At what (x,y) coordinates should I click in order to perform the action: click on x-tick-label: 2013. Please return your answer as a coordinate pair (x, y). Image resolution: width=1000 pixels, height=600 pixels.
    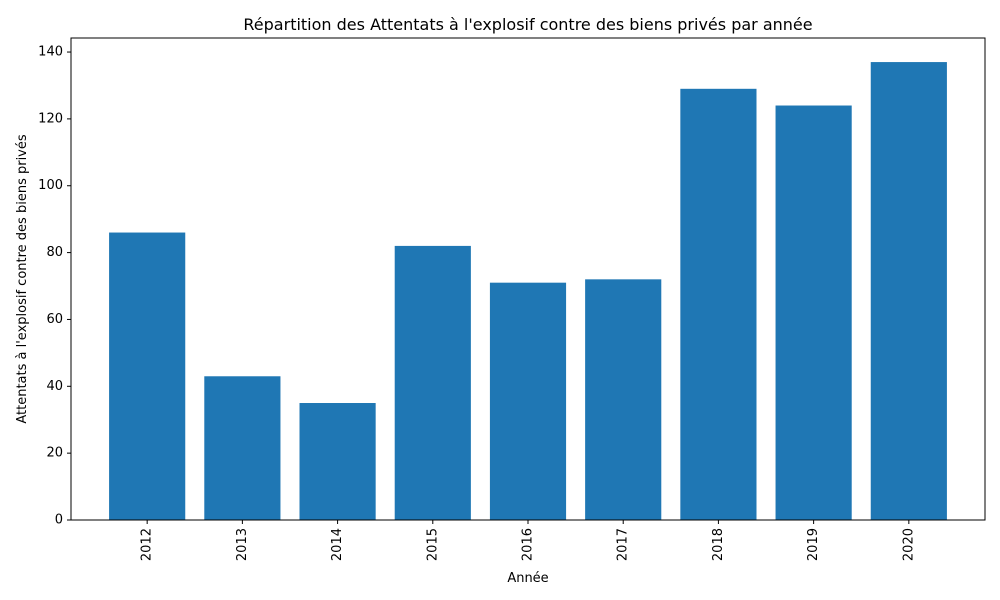
    Looking at the image, I should click on (242, 544).